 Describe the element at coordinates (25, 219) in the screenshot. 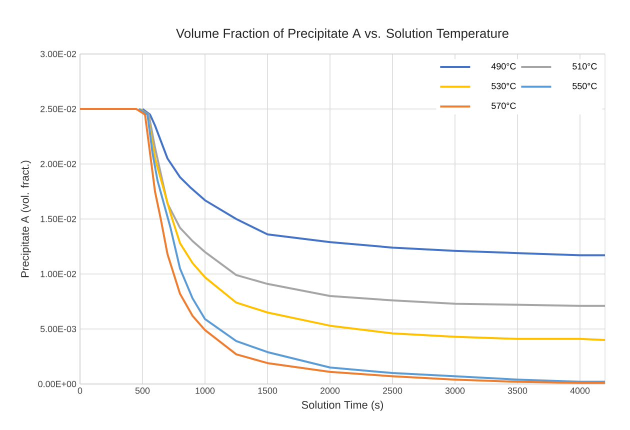

I see `y-axis-title: Precipitate A (vol. fract.)` at that location.